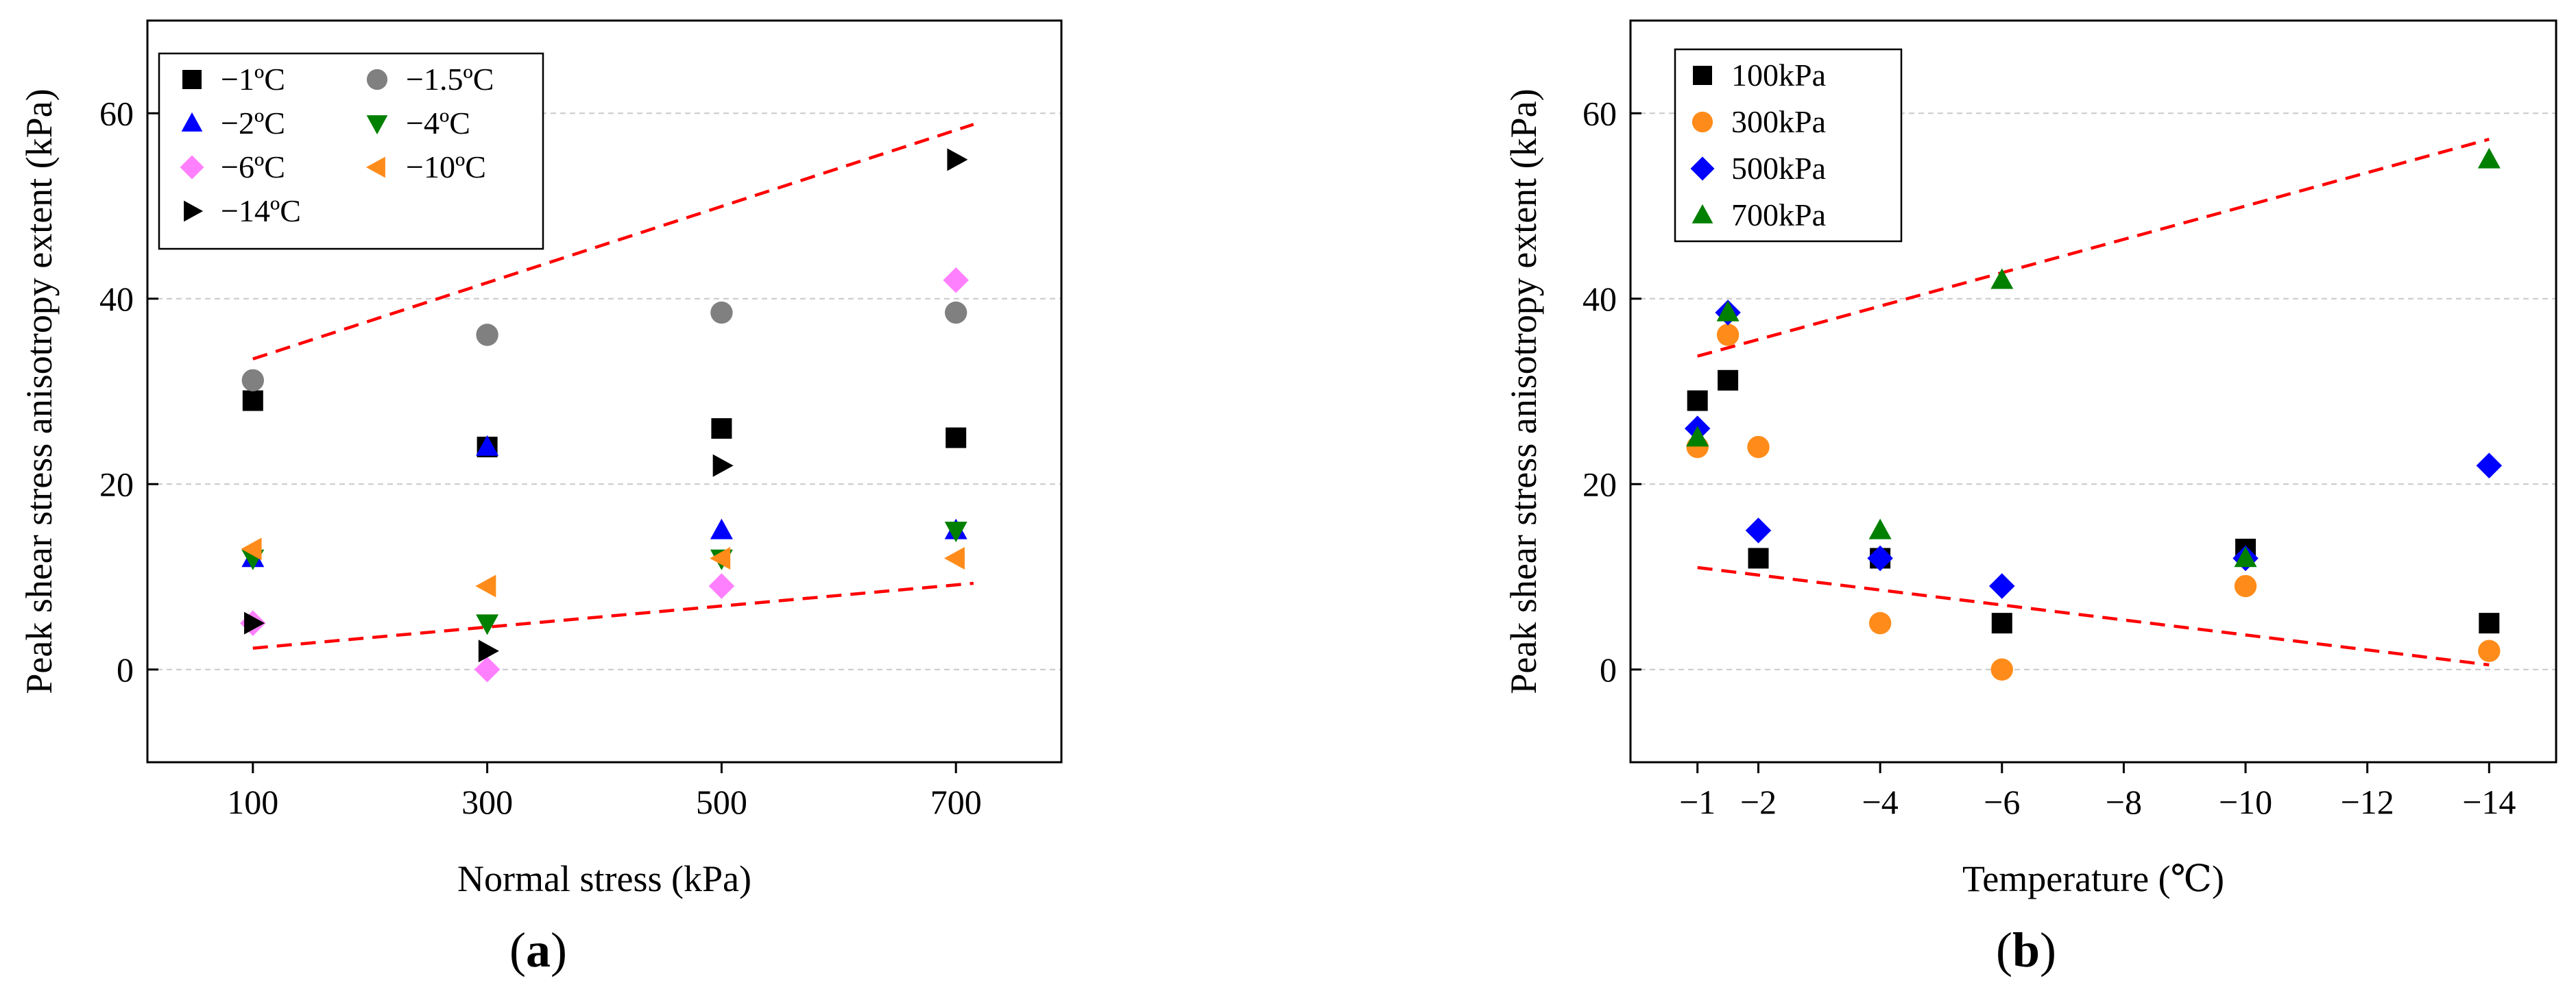 This screenshot has height=985, width=2576. What do you see at coordinates (2368, 802) in the screenshot?
I see `x-tick-label: −12` at bounding box center [2368, 802].